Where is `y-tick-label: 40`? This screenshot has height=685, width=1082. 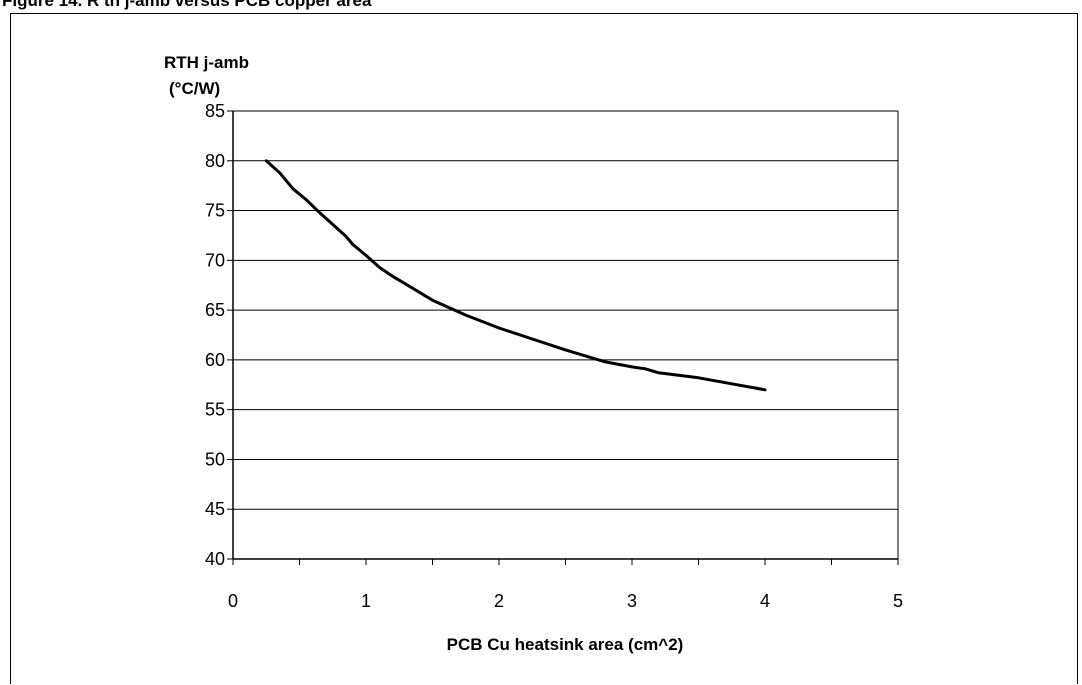 y-tick-label: 40 is located at coordinates (215, 559).